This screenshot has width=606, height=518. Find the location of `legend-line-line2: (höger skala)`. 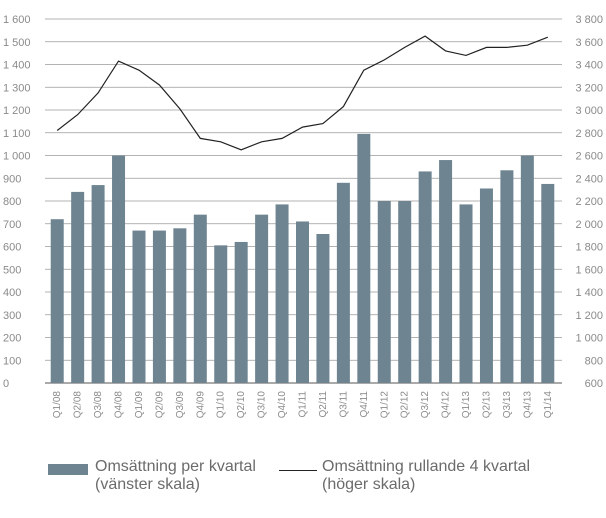

legend-line-line2: (höger skala) is located at coordinates (369, 484).